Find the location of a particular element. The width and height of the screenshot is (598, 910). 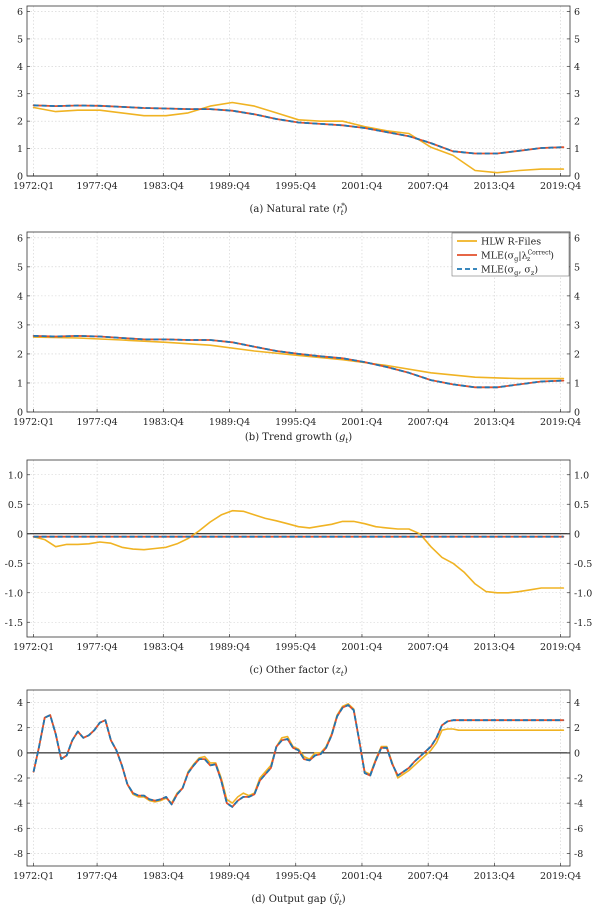

y-tick-label-left: -0.5 is located at coordinates (14, 564).